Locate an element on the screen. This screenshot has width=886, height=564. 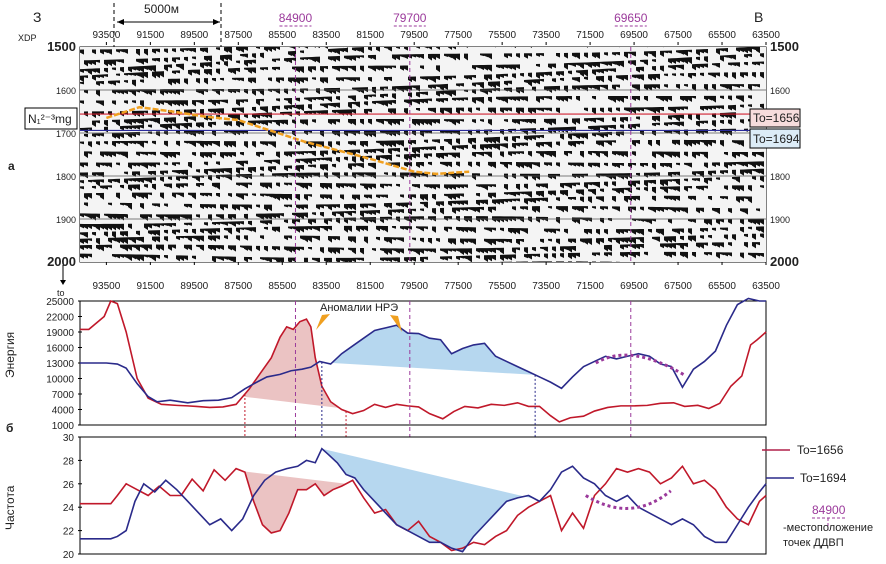
freq-ytick-22: 22 is located at coordinates (69, 532).